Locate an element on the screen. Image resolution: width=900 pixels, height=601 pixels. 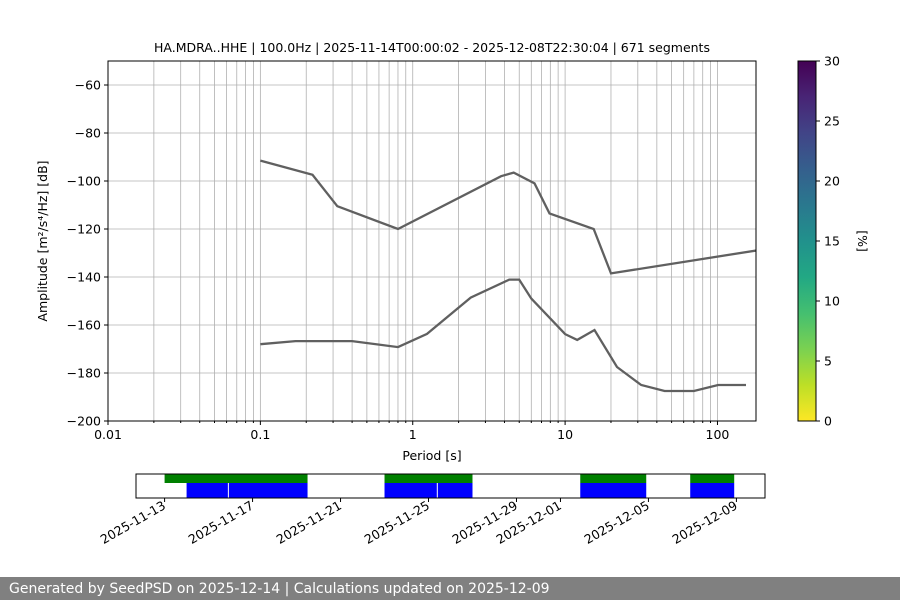
x-axis-label: Period [s] is located at coordinates (431, 455).